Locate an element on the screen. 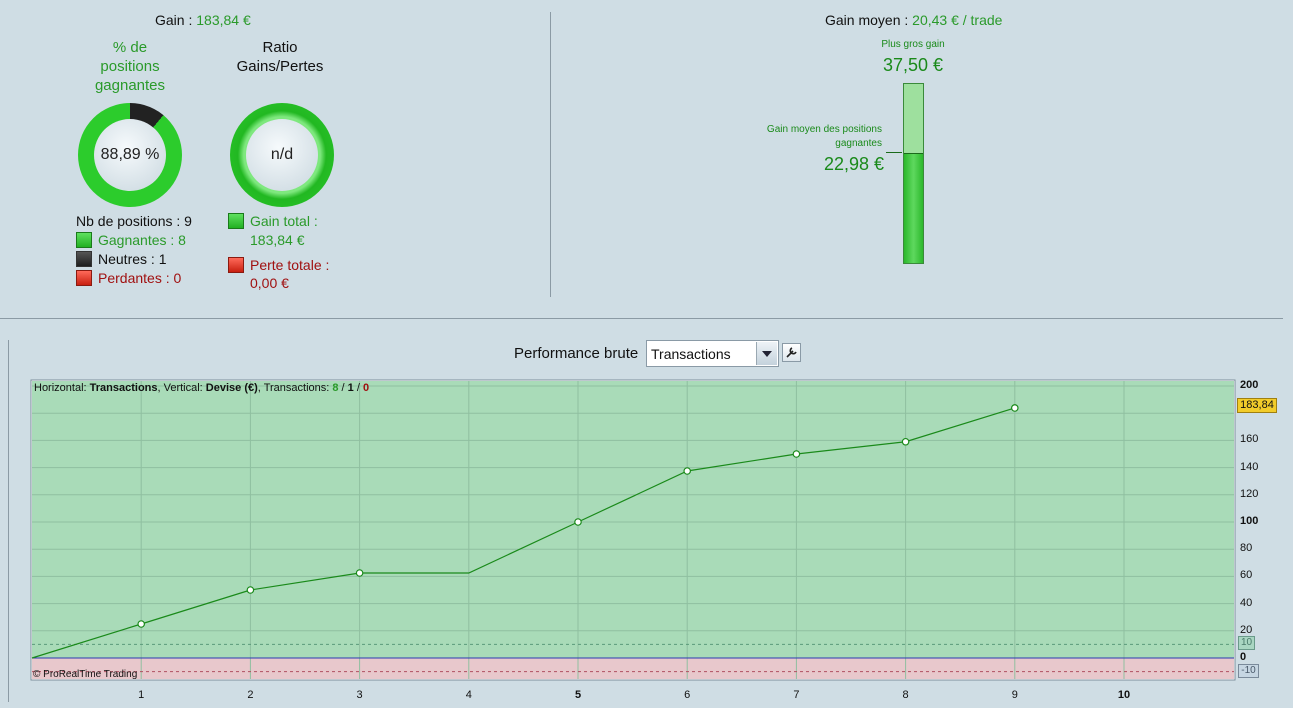 The height and width of the screenshot is (708, 1293). gain-moyen: Gain moyen : 20,43 € / trade is located at coordinates (913, 20).